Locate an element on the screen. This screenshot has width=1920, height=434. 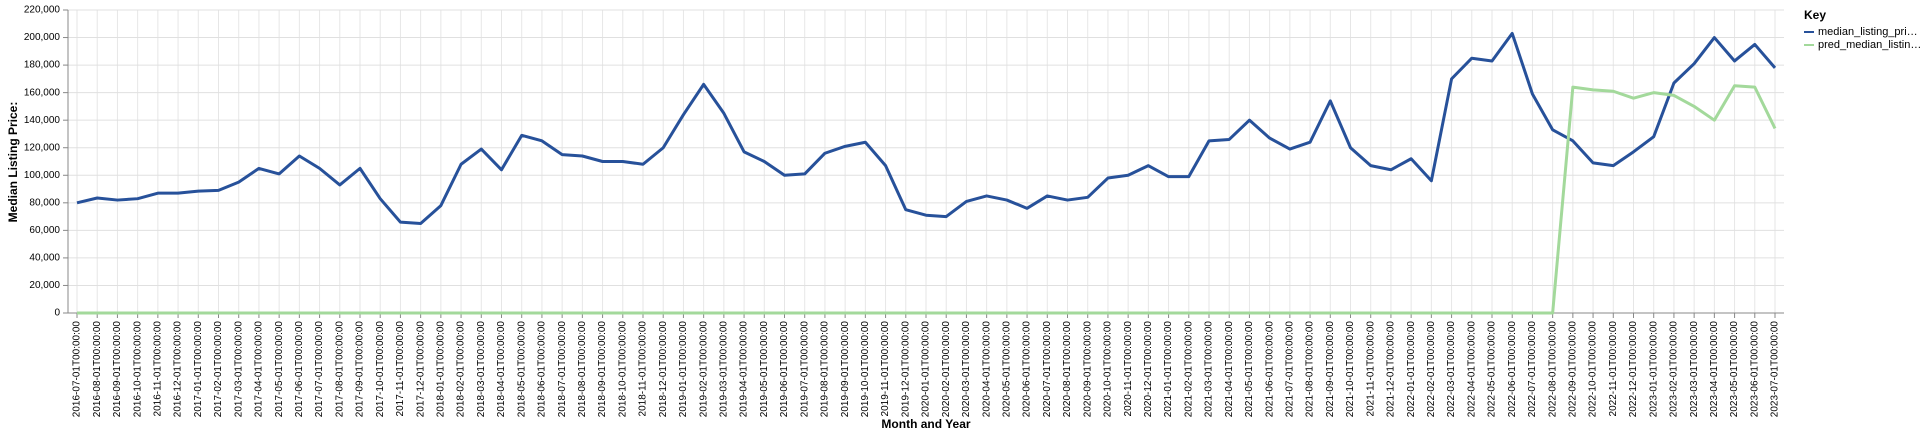
x-tick-label: 2017-04-01T00:00:00 is located at coordinates (259, 369).